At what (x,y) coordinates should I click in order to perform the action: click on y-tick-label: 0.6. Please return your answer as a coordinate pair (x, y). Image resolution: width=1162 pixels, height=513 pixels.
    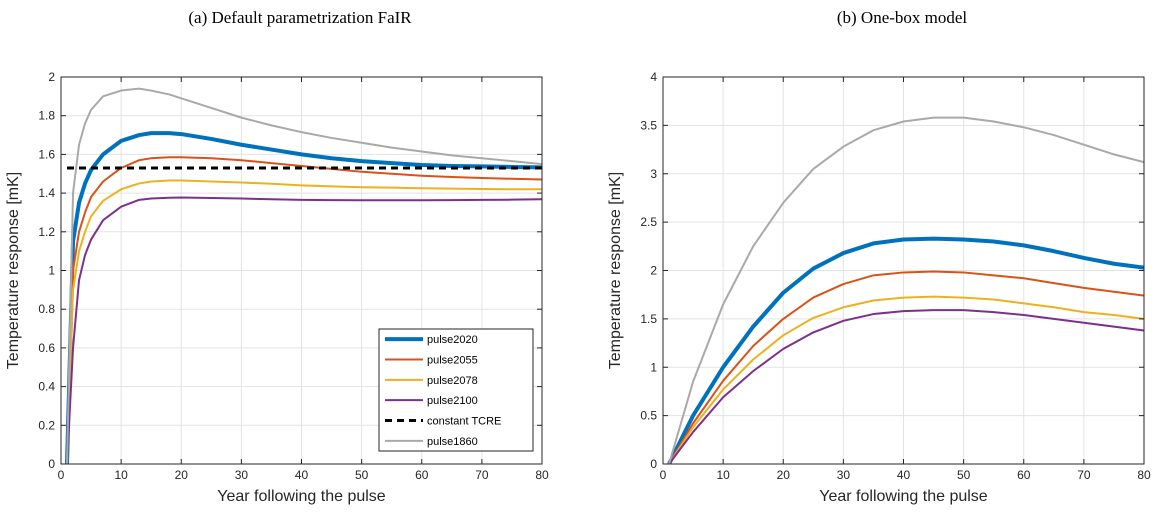
    Looking at the image, I should click on (46, 348).